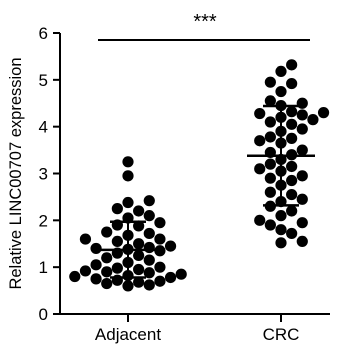 The width and height of the screenshot is (337, 348). I want to click on y-tick-label: 5, so click(43, 80).